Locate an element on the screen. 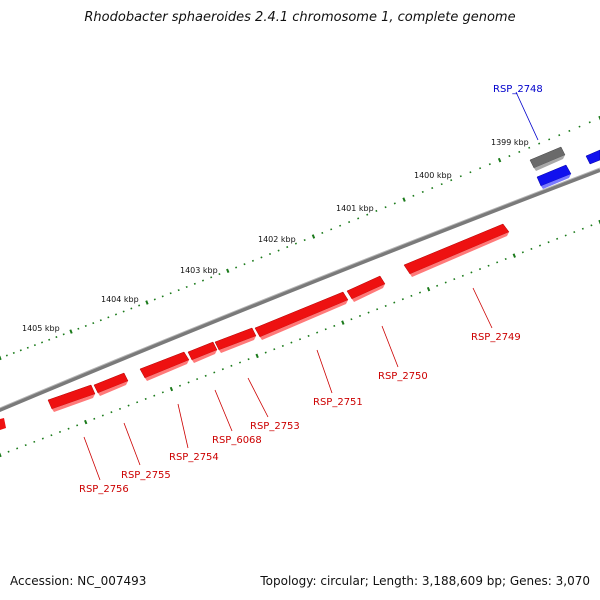  gene-label-rsp-2751: RSP_2751 is located at coordinates (338, 402).